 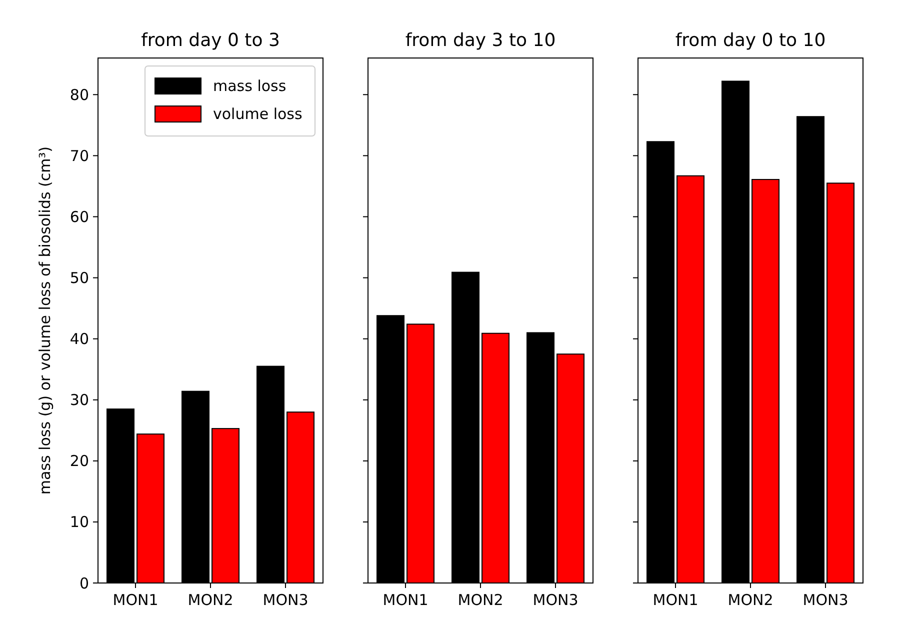 I want to click on y-axis-title: mass loss (g) or volume loss of biosolids (cm³), so click(x=45, y=320).